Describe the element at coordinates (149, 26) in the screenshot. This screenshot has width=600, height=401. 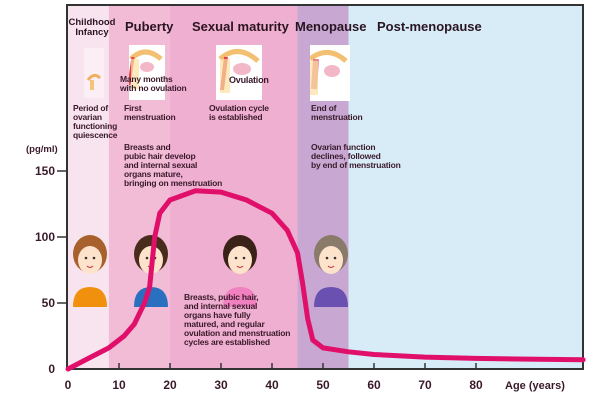
I see `stage-puberty: Puberty` at that location.